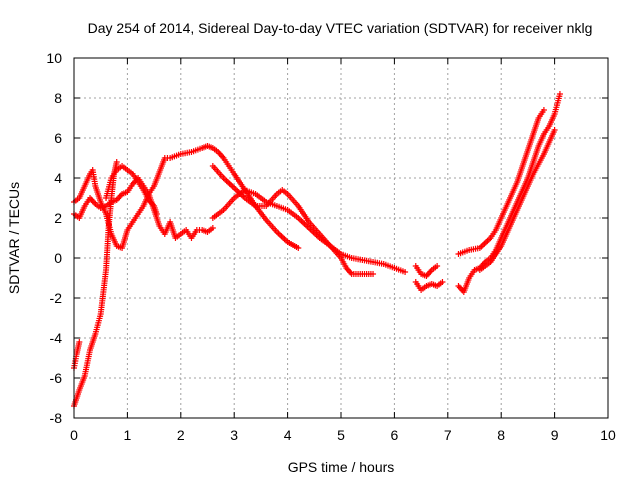 The width and height of the screenshot is (640, 480). What do you see at coordinates (395, 435) in the screenshot?
I see `x-tick-label: 6` at bounding box center [395, 435].